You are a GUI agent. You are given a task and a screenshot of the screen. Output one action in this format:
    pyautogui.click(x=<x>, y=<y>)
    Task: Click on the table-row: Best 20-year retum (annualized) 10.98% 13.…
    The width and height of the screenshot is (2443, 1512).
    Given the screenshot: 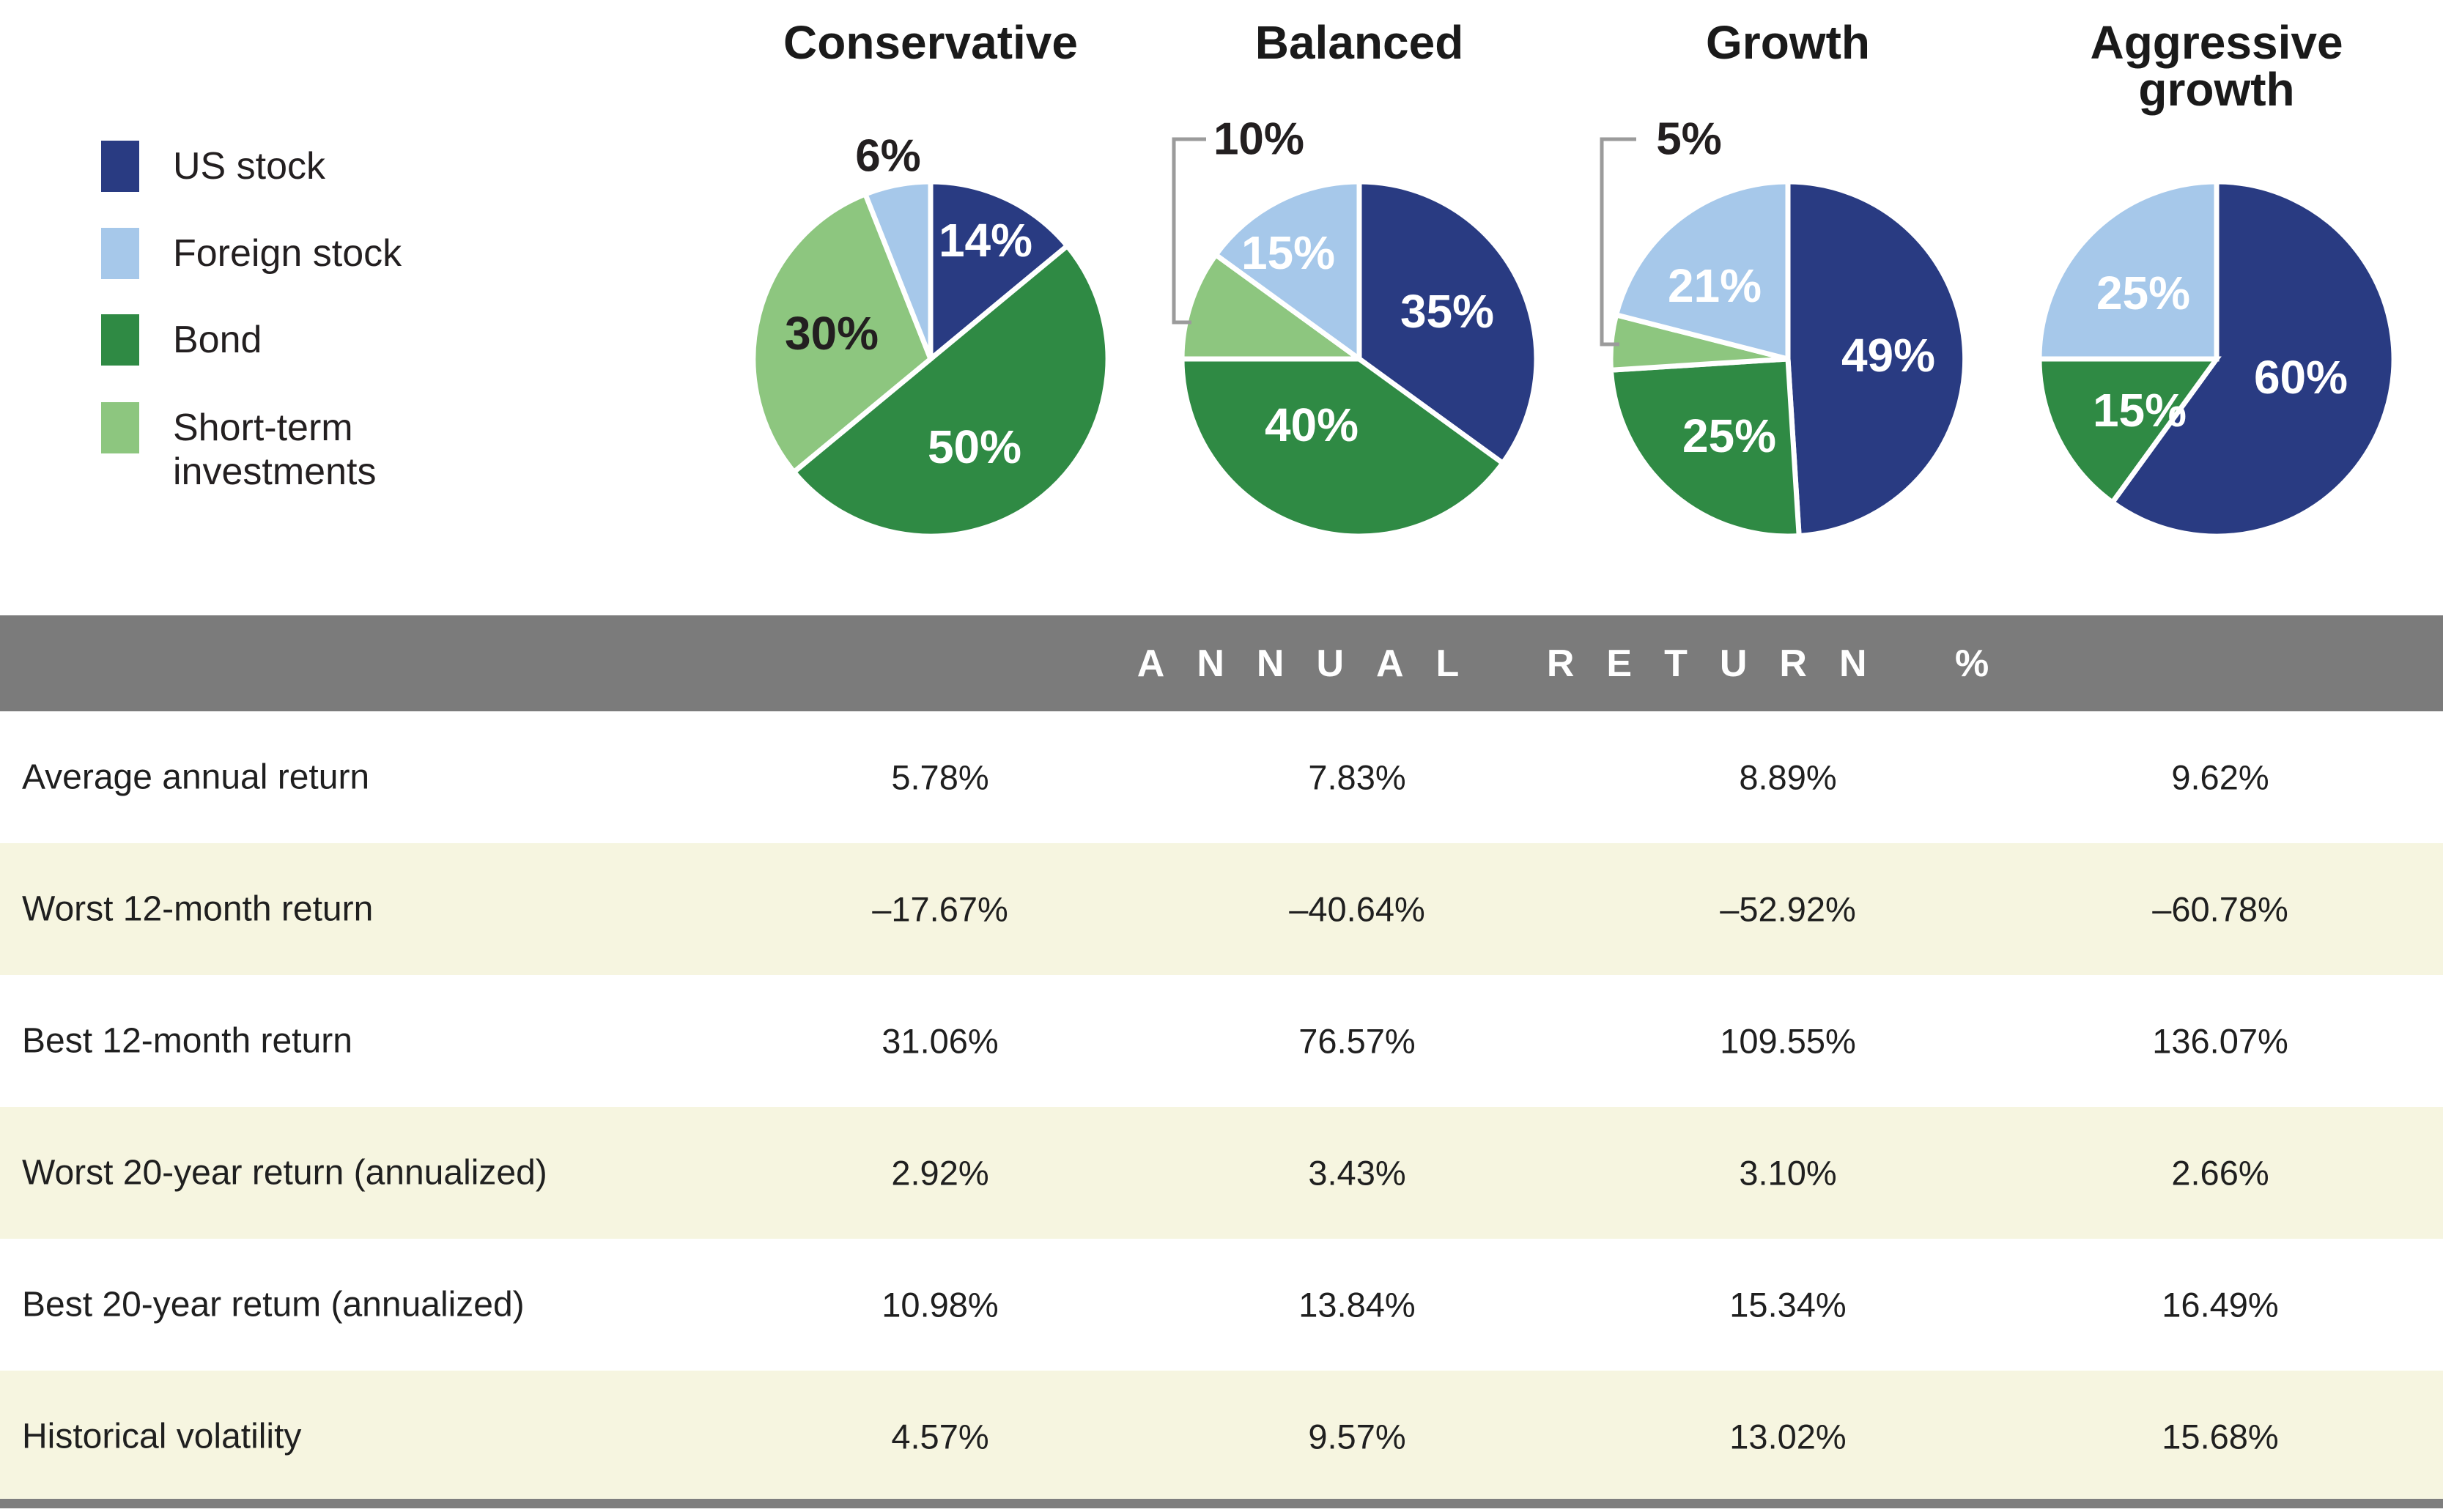 What is the action you would take?
    pyautogui.click(x=1221, y=1305)
    